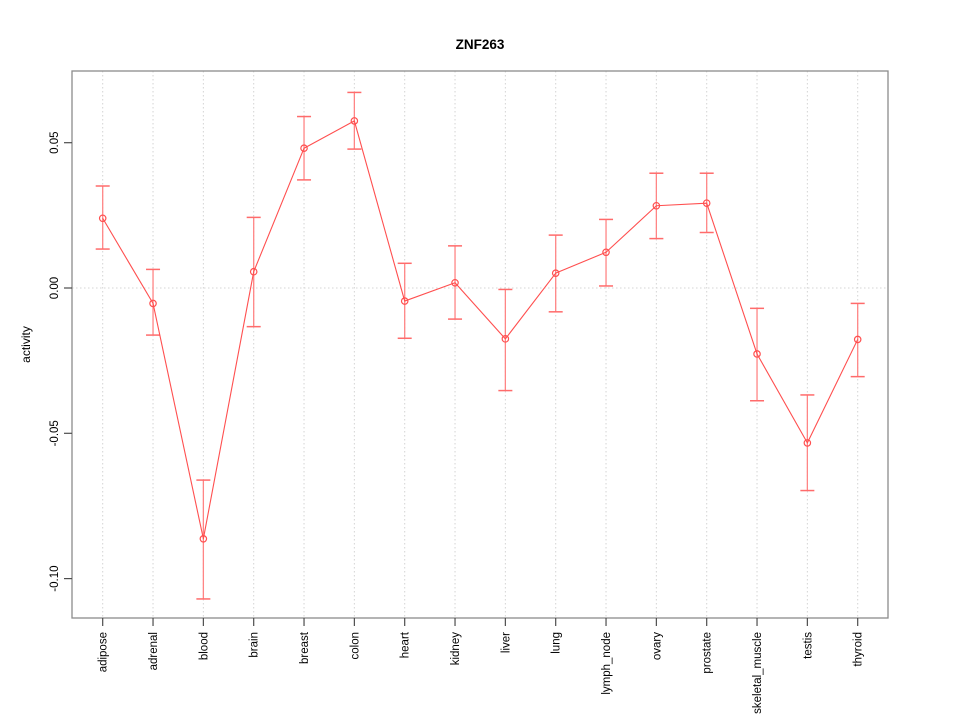 The image size is (960, 720). I want to click on x-tick-label: lymph_node, so click(607, 663).